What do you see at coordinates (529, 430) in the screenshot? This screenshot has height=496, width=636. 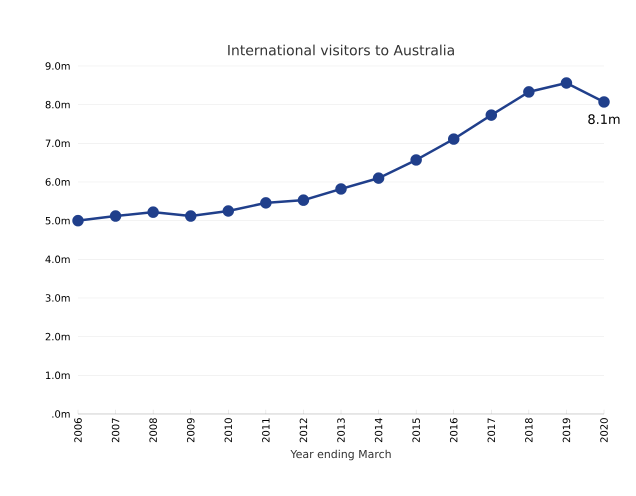 I see `x-tick-label: 2018` at bounding box center [529, 430].